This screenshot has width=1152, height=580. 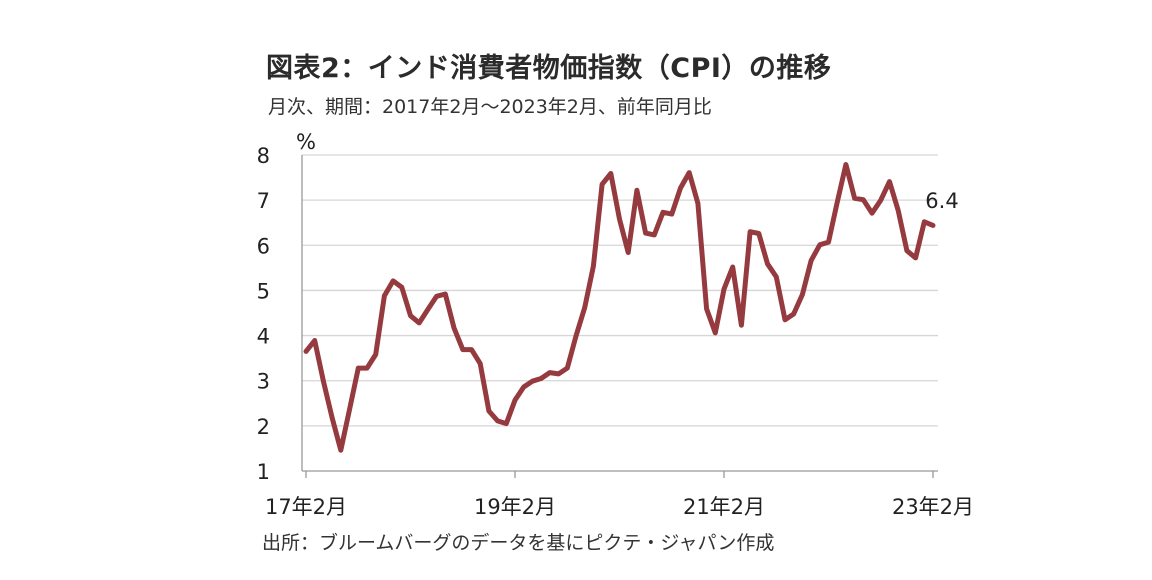 What do you see at coordinates (933, 507) in the screenshot?
I see `x-tick-label: 23年2月` at bounding box center [933, 507].